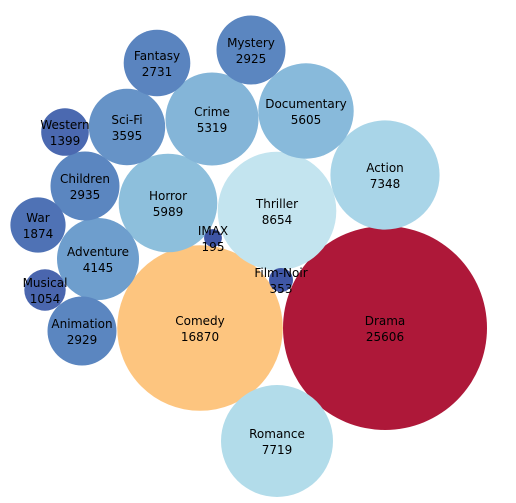 Image resolution: width=516 pixels, height=503 pixels. I want to click on bubble-value-fantasy: 2731, so click(157, 72).